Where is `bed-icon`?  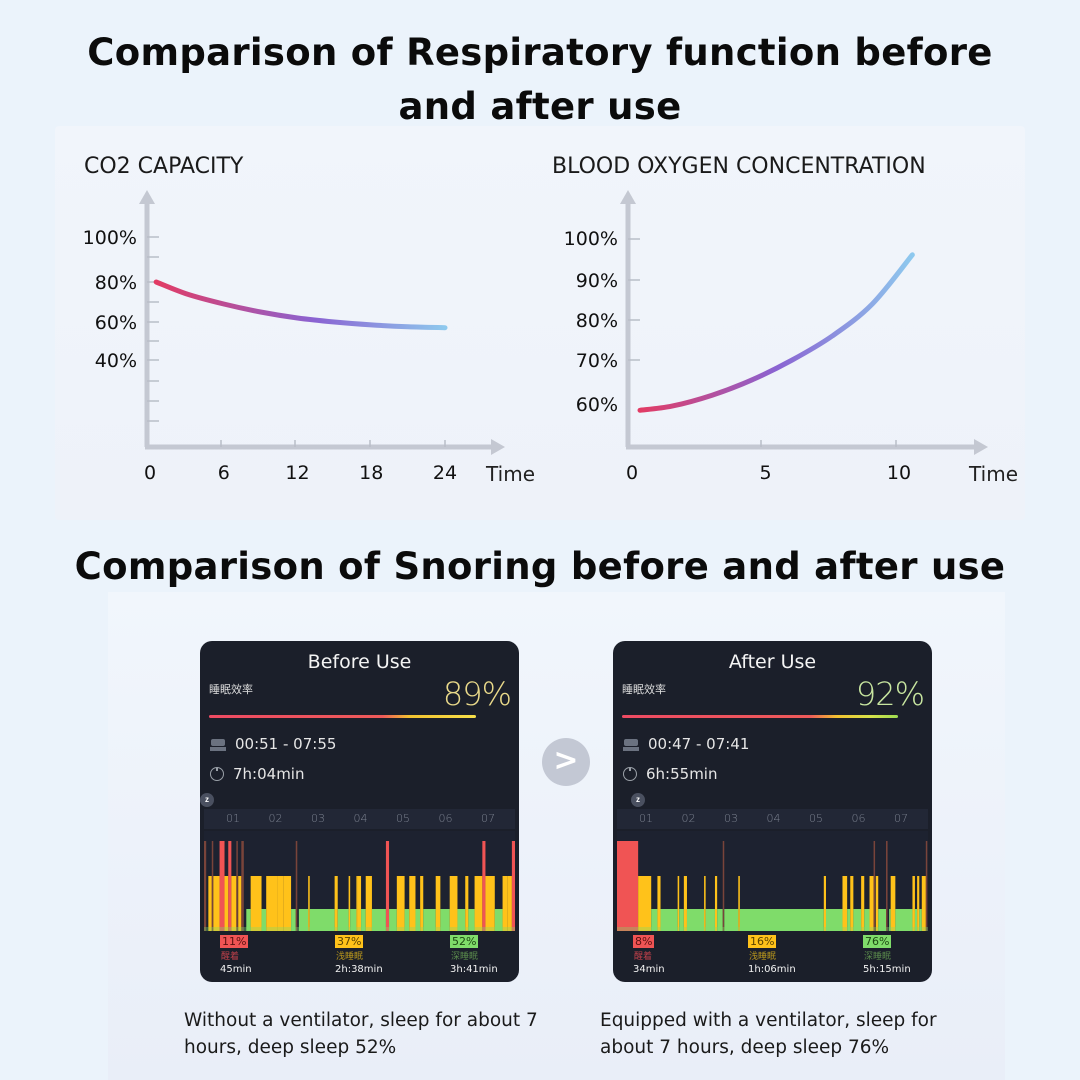 bed-icon is located at coordinates (631, 744).